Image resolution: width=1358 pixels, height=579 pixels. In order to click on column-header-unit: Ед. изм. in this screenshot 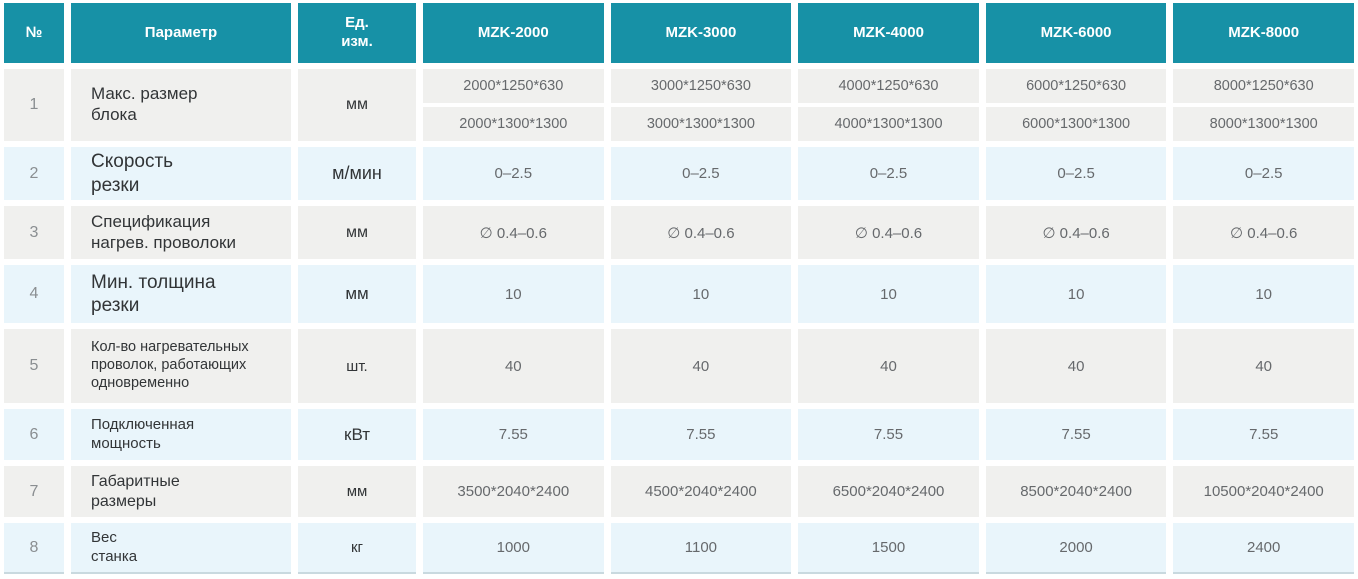, I will do `click(357, 33)`.